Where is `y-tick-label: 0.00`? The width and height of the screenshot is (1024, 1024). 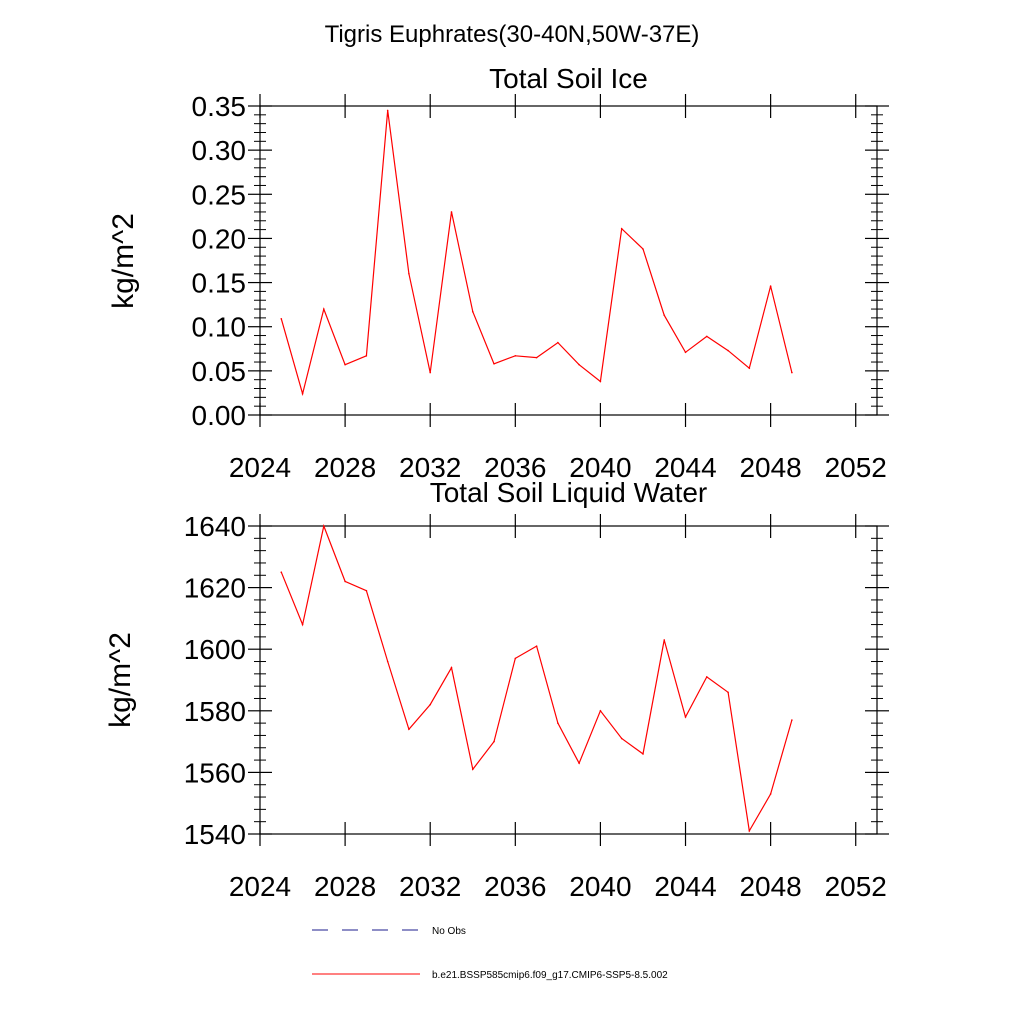 y-tick-label: 0.00 is located at coordinates (219, 415).